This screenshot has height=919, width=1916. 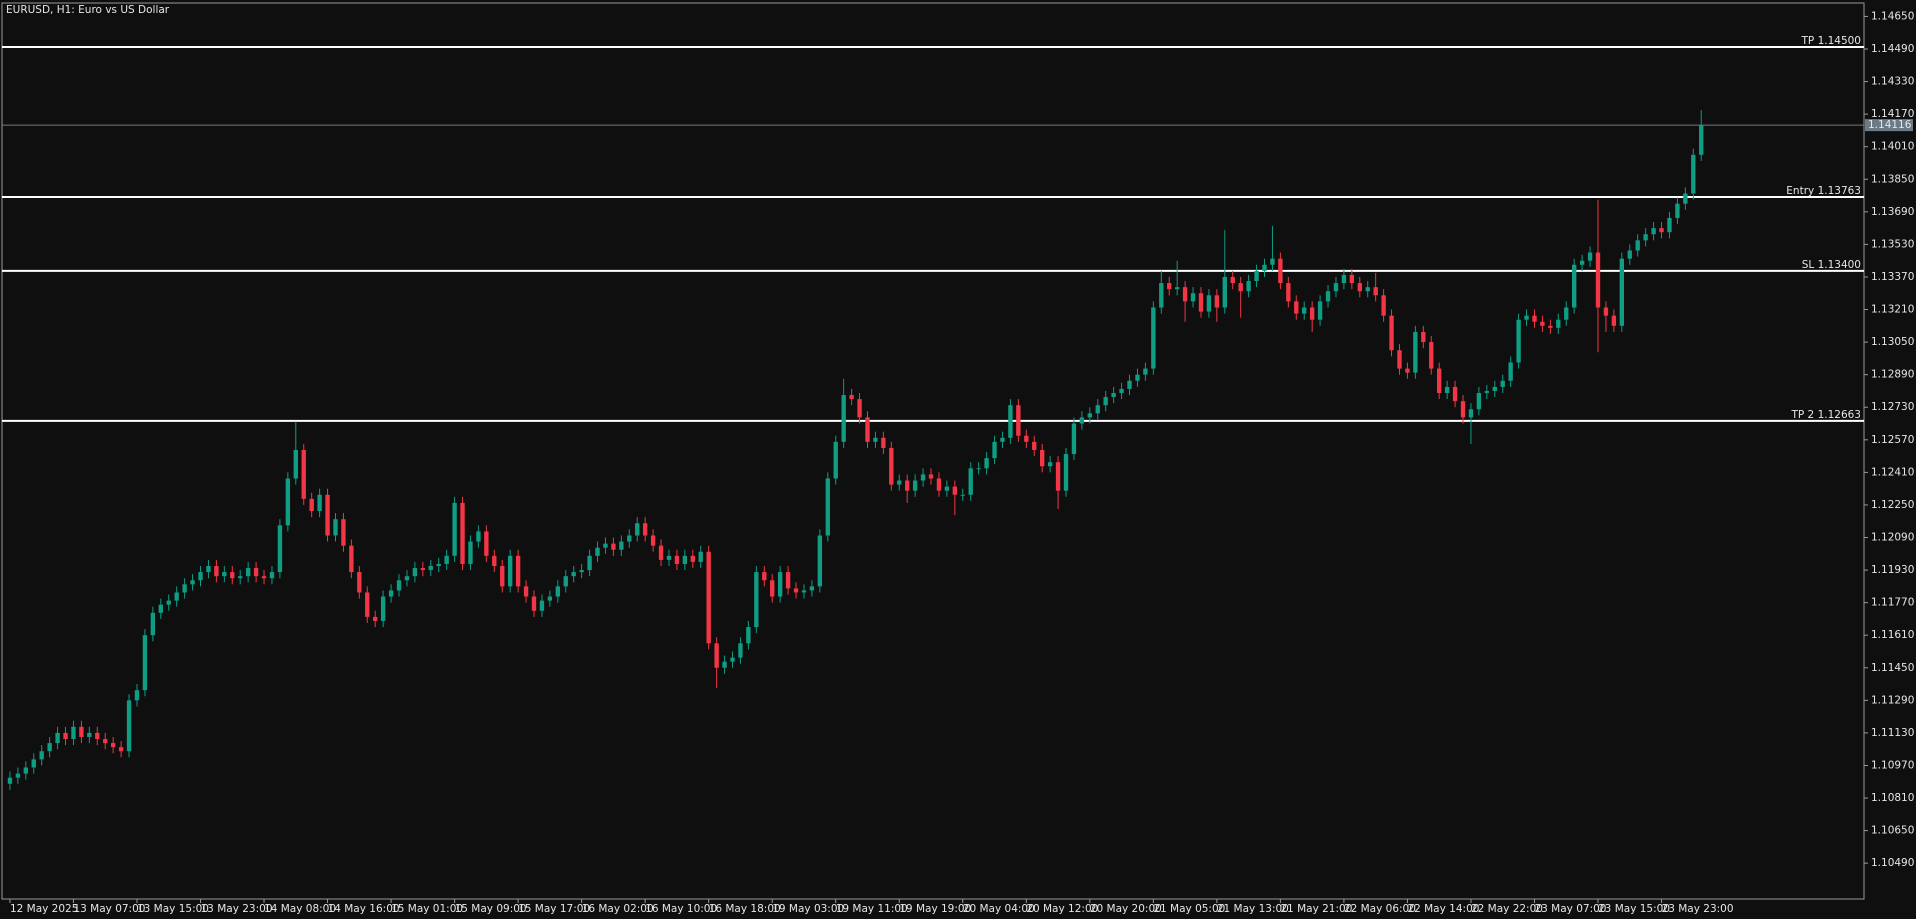 What do you see at coordinates (427, 909) in the screenshot?
I see `x-tick-label: 15 May 01:00` at bounding box center [427, 909].